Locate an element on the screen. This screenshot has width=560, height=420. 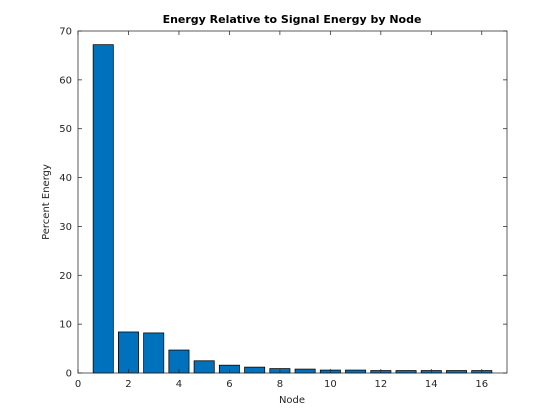
y-tick-label: 70 is located at coordinates (65, 32).